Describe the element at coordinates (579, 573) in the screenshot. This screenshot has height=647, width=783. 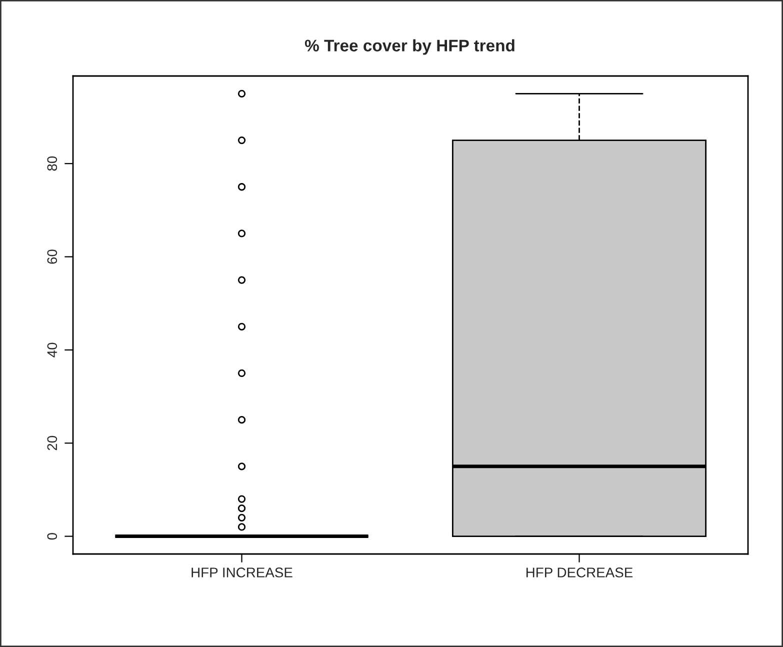
I see `x-tick-label: HFP DECREASE` at that location.